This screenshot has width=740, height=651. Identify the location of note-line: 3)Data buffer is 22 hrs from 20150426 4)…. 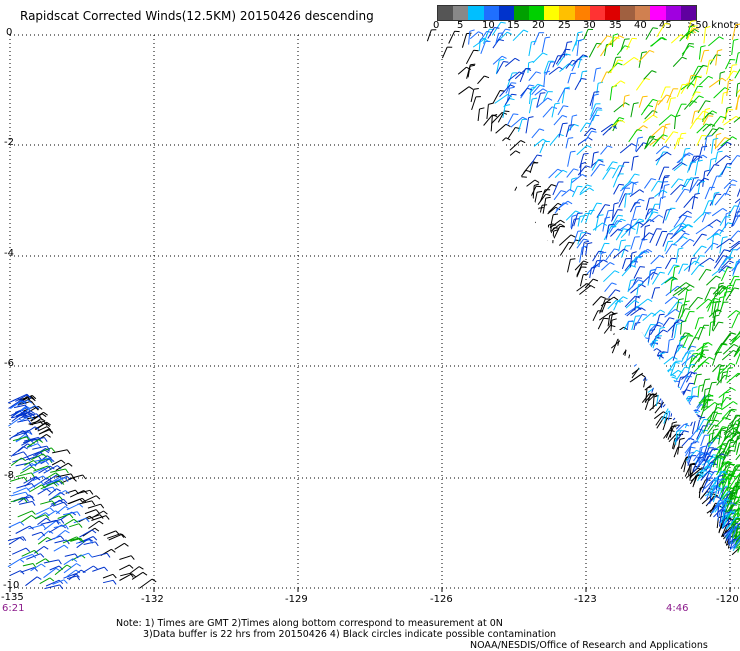
(349, 634).